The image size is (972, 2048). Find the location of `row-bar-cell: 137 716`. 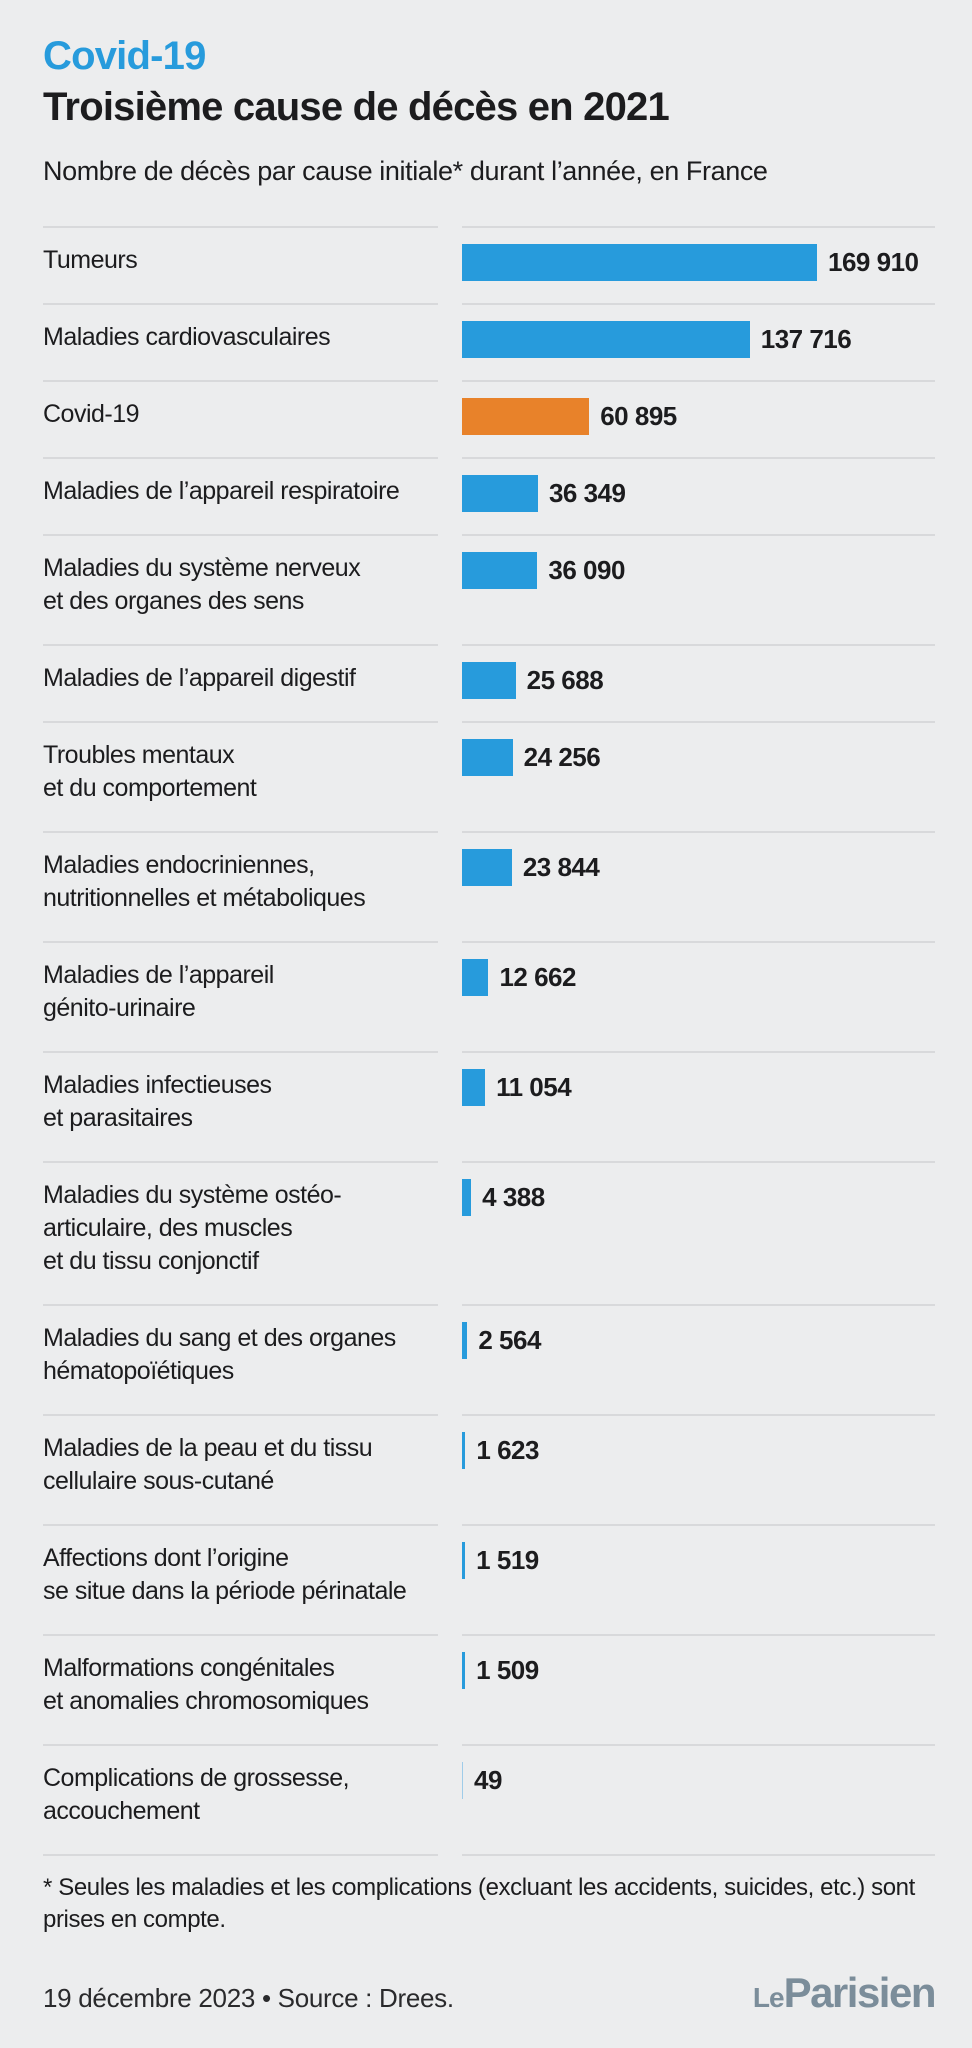

row-bar-cell: 137 716 is located at coordinates (698, 341).